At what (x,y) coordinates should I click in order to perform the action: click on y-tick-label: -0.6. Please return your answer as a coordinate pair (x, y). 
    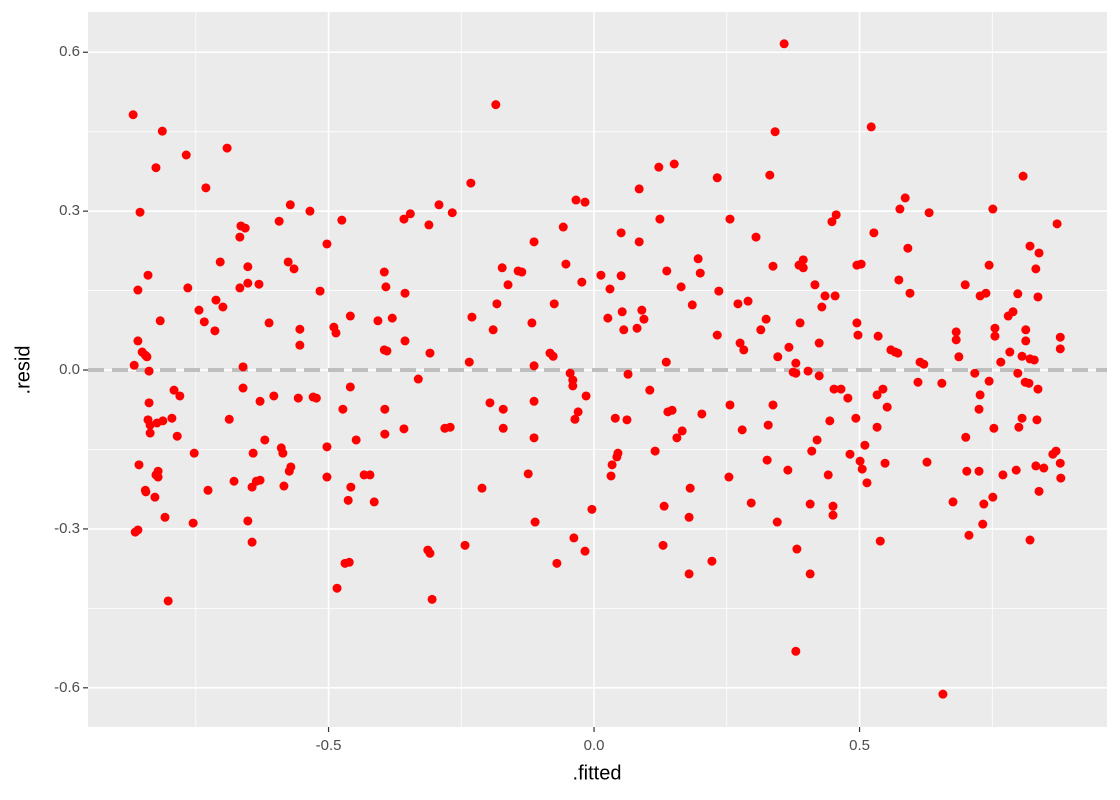
    Looking at the image, I should click on (67, 687).